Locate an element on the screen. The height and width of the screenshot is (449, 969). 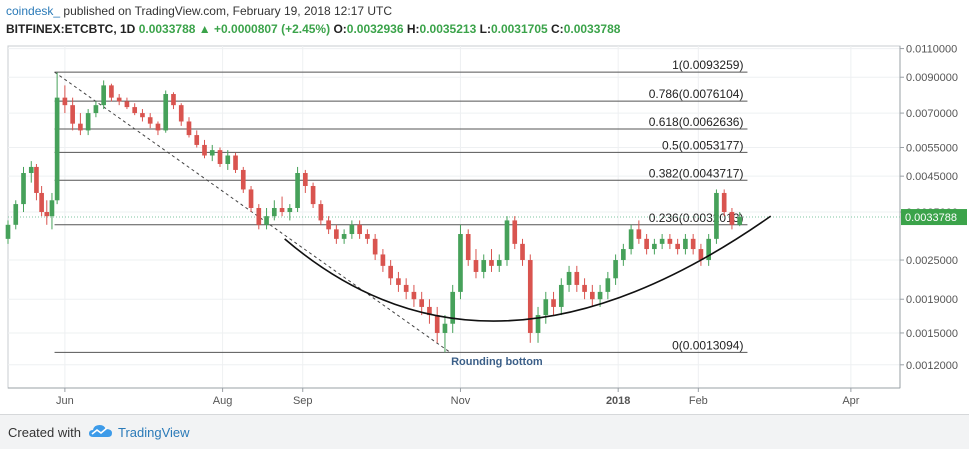
y-tick-label: 0.0019000 is located at coordinates (932, 300).